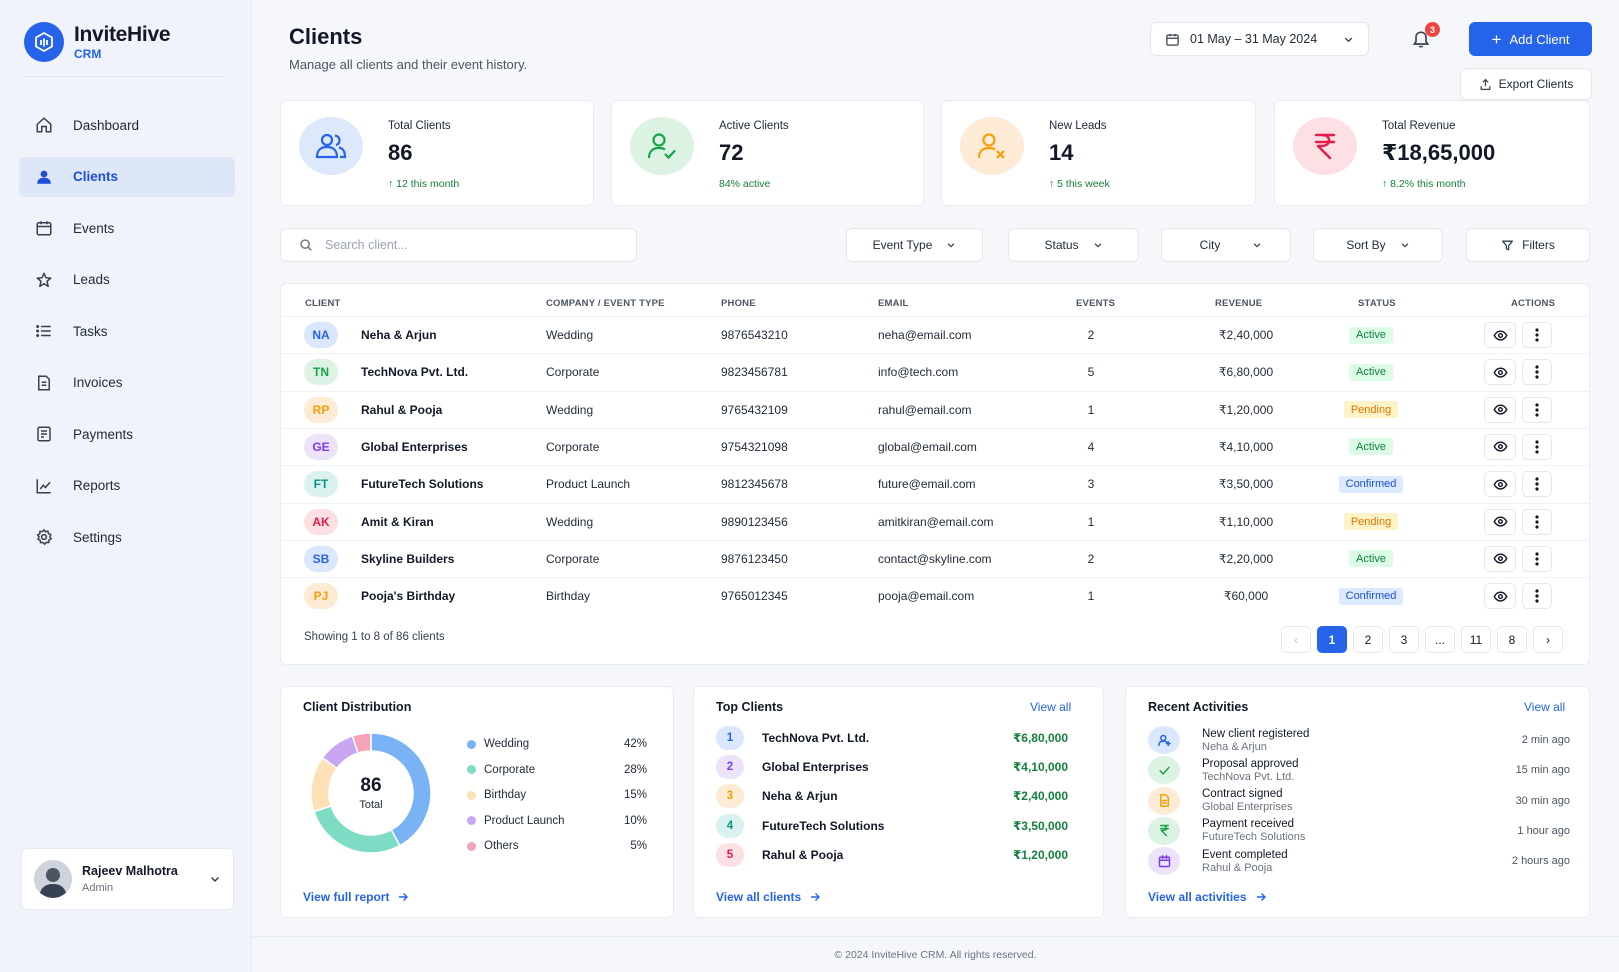 The height and width of the screenshot is (972, 1619). Describe the element at coordinates (399, 335) in the screenshot. I see `client-name: Neha & Arjun` at that location.